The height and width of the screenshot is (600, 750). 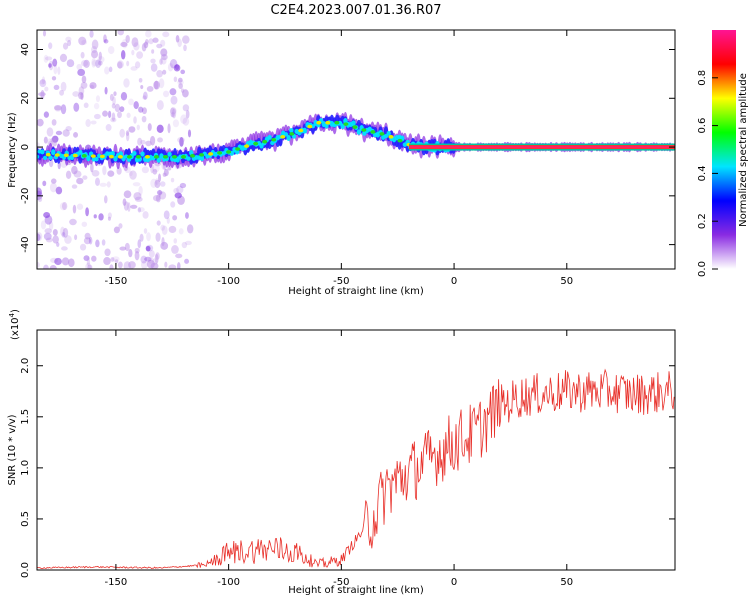 I want to click on figure-title: C2E4.2023.007.01.36.R07, so click(x=355, y=10).